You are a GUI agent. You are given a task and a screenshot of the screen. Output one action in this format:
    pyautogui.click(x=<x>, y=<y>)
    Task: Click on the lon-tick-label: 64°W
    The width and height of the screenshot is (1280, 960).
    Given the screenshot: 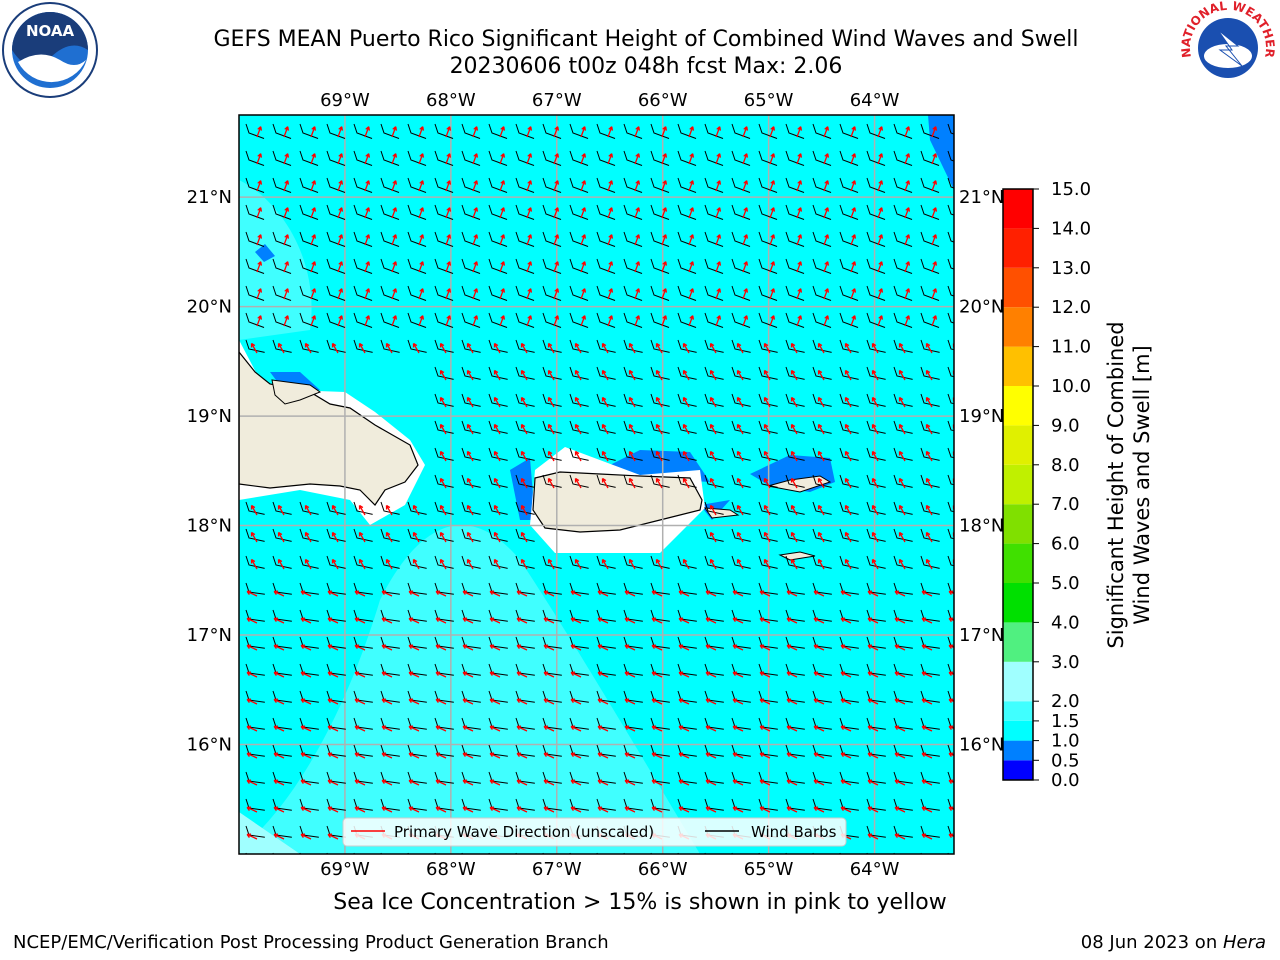 What is the action you would take?
    pyautogui.click(x=875, y=869)
    